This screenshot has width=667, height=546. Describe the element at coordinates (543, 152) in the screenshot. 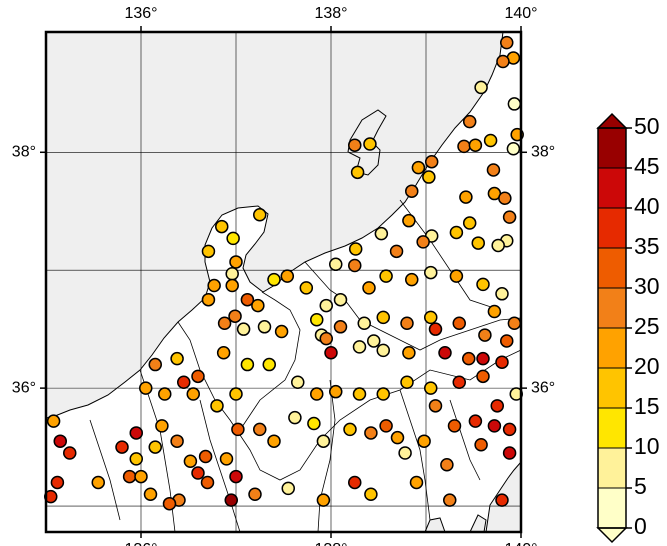

I see `y-tick-label: 38°` at that location.